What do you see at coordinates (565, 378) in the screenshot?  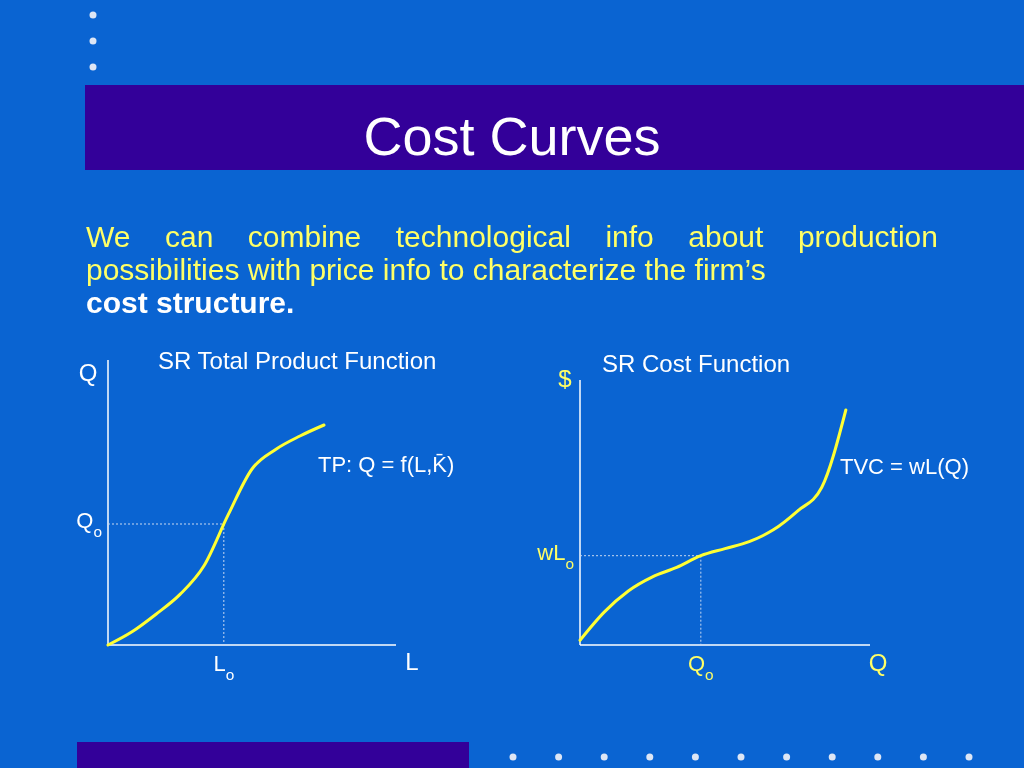 I see `y-axis-title: $` at bounding box center [565, 378].